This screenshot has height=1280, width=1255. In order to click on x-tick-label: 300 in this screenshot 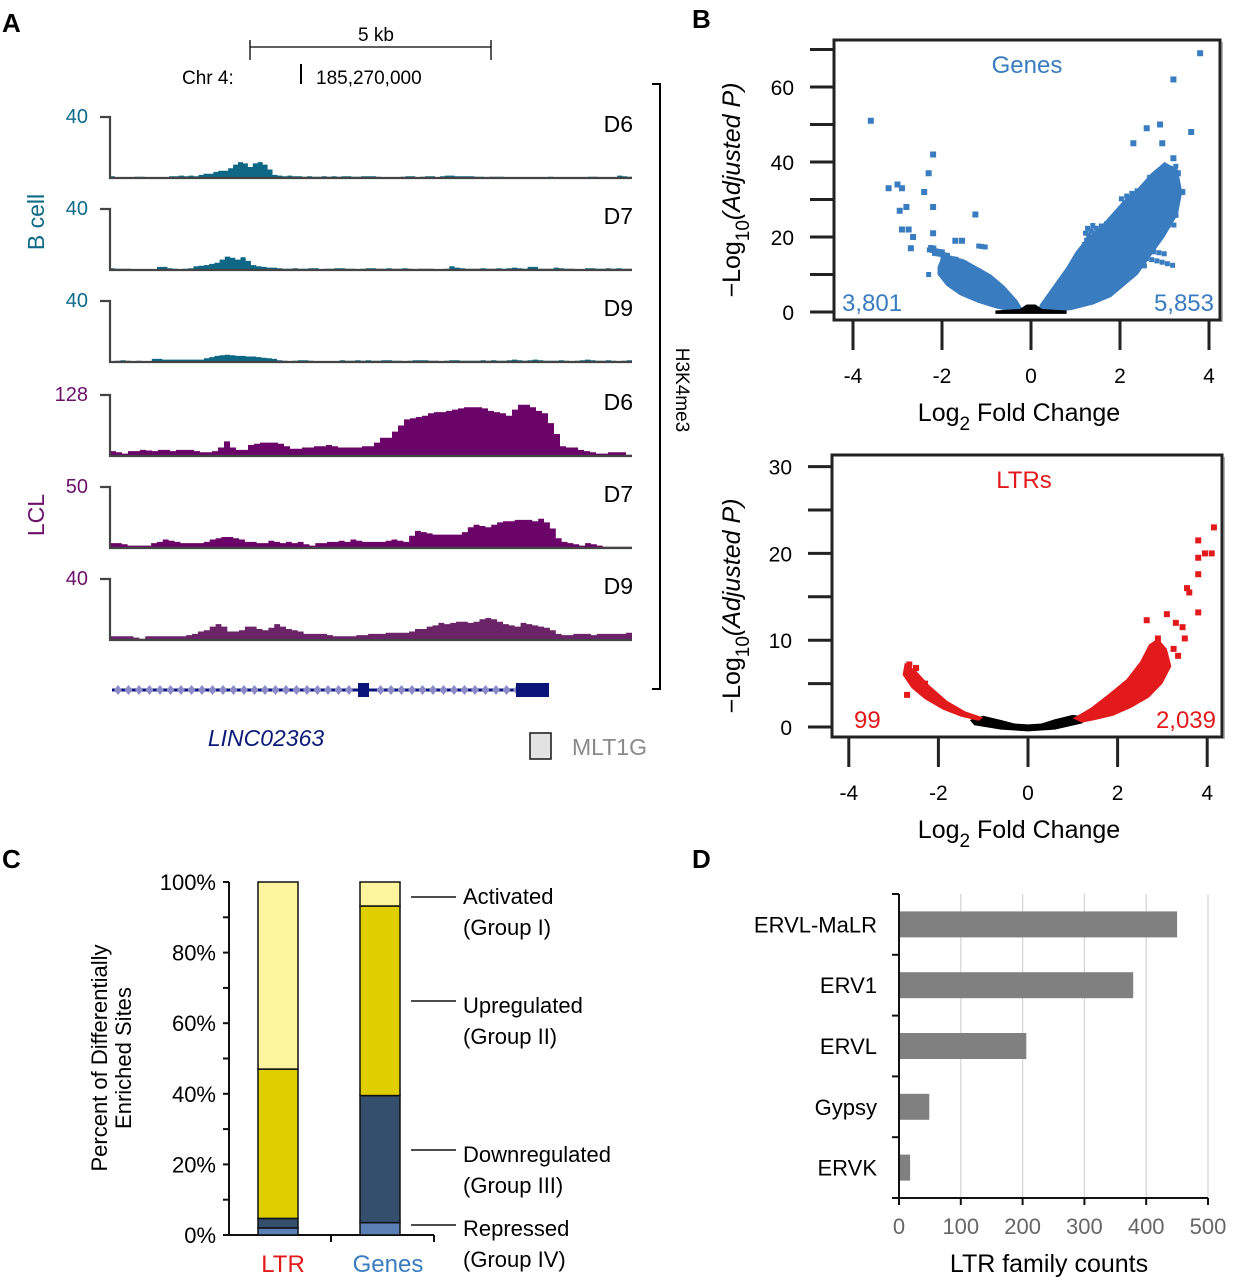, I will do `click(1084, 1226)`.